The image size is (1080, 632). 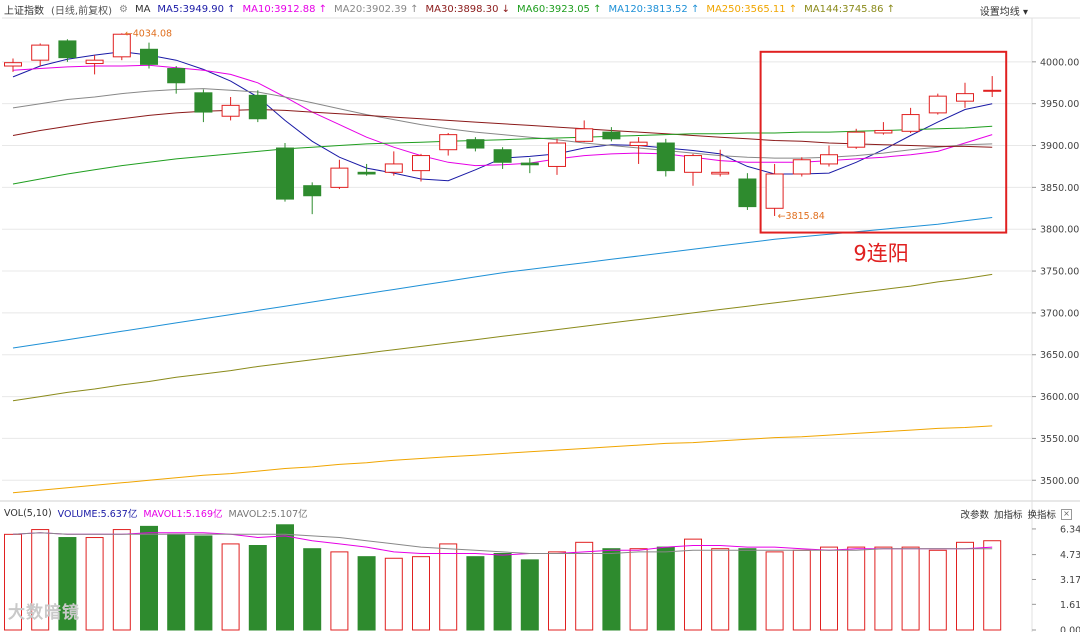 I want to click on price-tick-label: 3900.00, so click(x=1059, y=146).